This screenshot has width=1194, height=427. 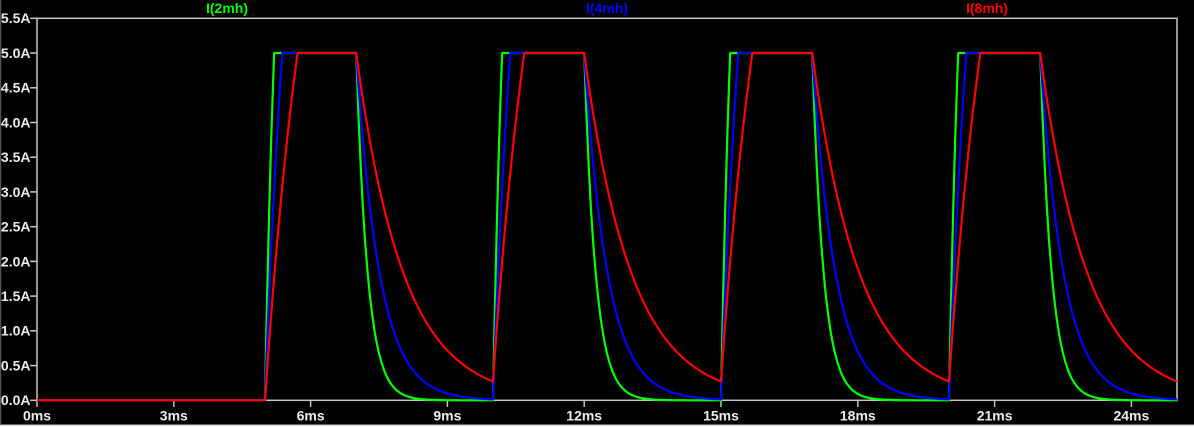 I want to click on svg-text: 2.5A, so click(x=16, y=227).